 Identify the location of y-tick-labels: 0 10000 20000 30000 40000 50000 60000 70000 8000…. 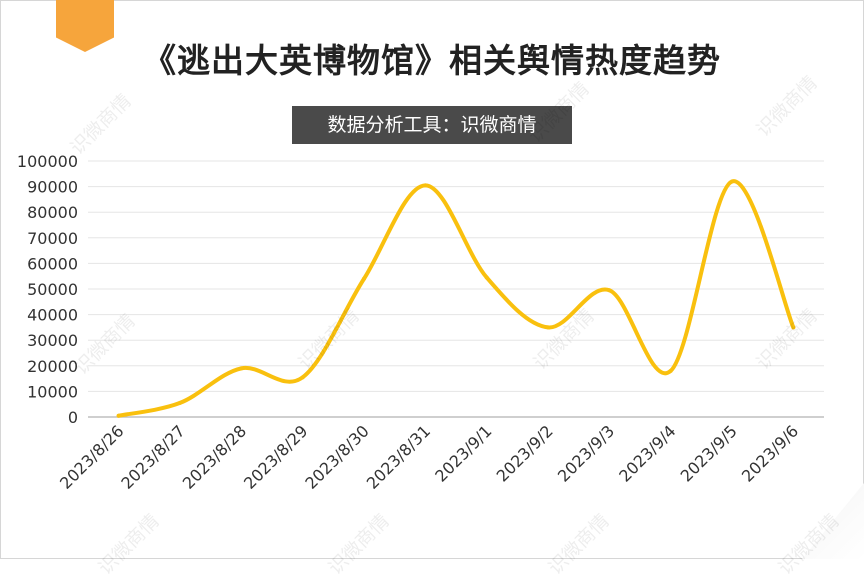
(47, 289).